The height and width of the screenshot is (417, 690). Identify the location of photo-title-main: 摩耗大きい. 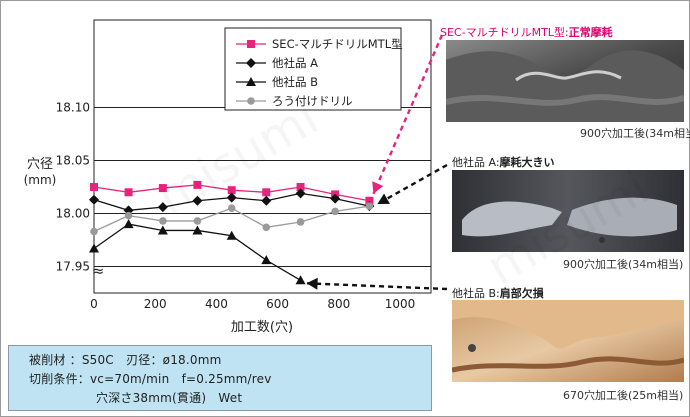
(527, 162).